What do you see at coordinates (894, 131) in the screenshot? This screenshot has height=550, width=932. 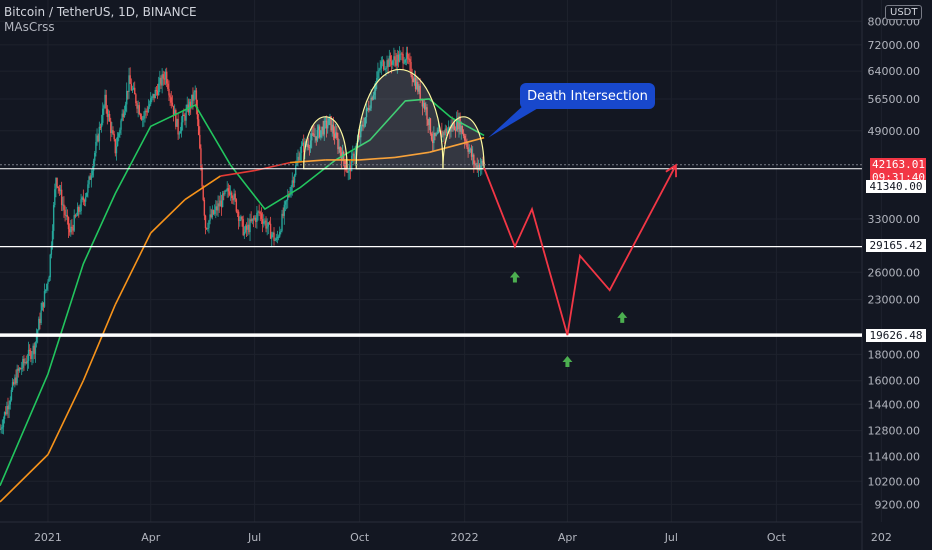 I see `y-tick-label: 49000.00` at bounding box center [894, 131].